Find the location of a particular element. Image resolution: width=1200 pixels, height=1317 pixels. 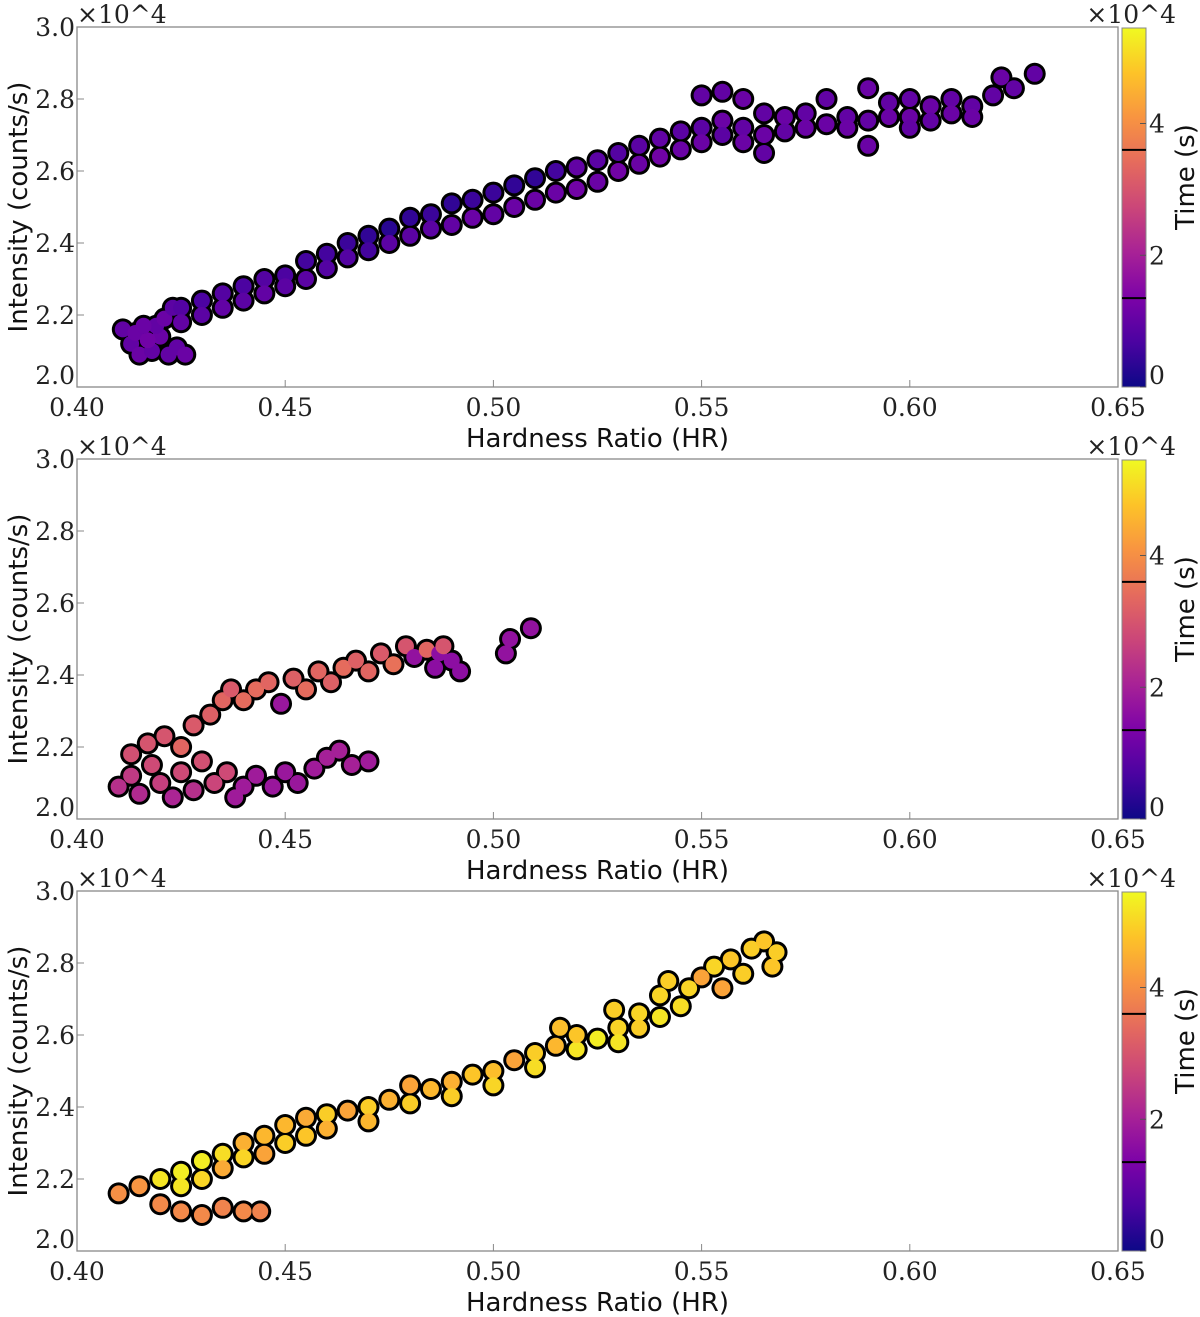

x-tick-label: 0.65 is located at coordinates (1118, 839).